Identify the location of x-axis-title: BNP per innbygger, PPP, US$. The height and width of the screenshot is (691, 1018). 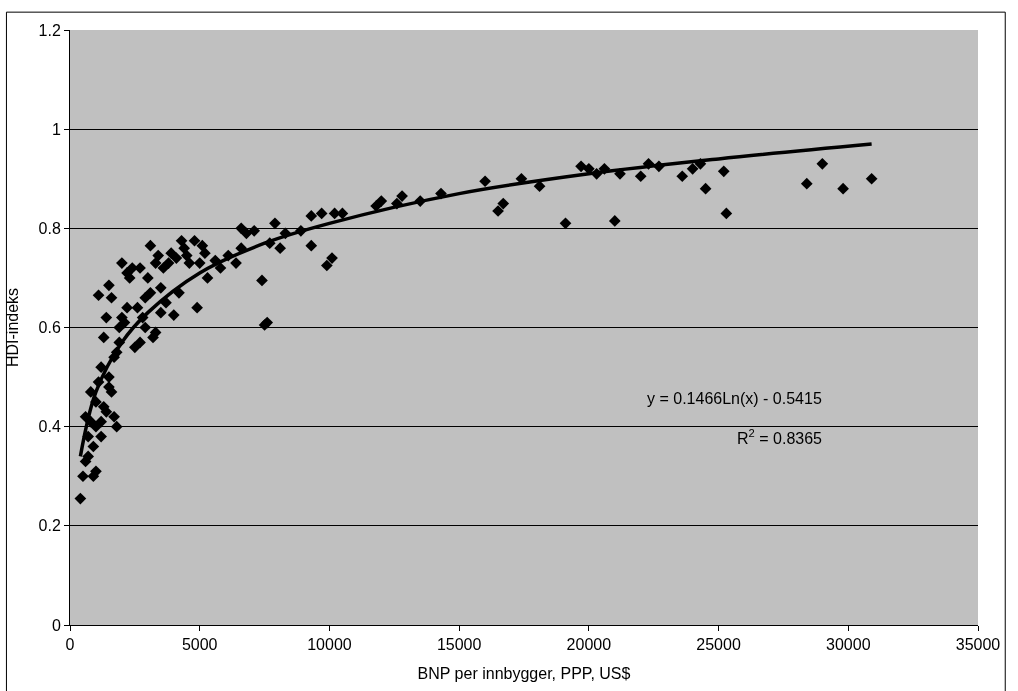
(524, 673).